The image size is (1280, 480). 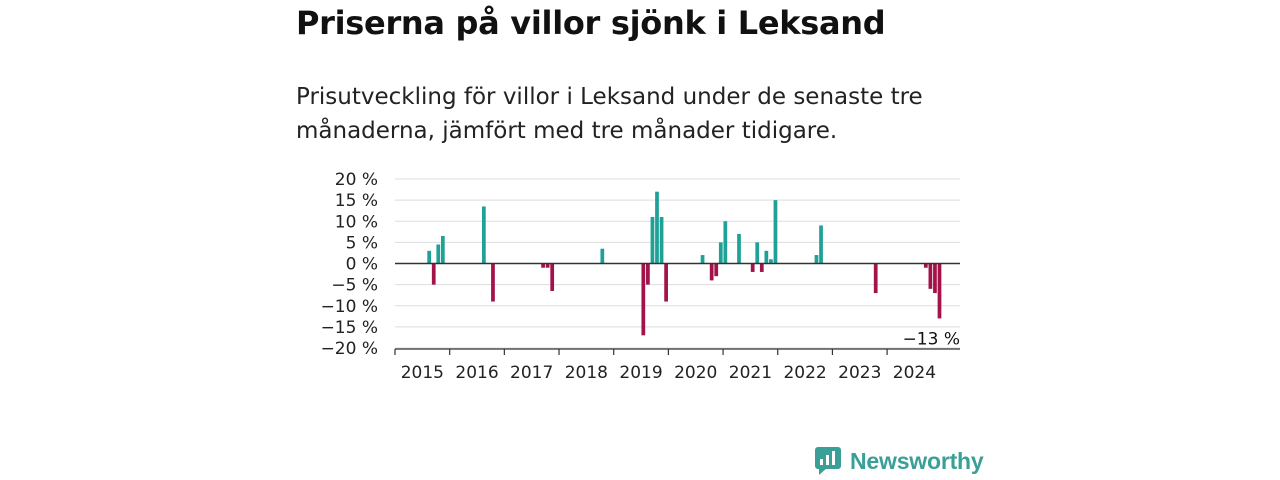 What do you see at coordinates (349, 307) in the screenshot?
I see `y-tick-label: −10 %` at bounding box center [349, 307].